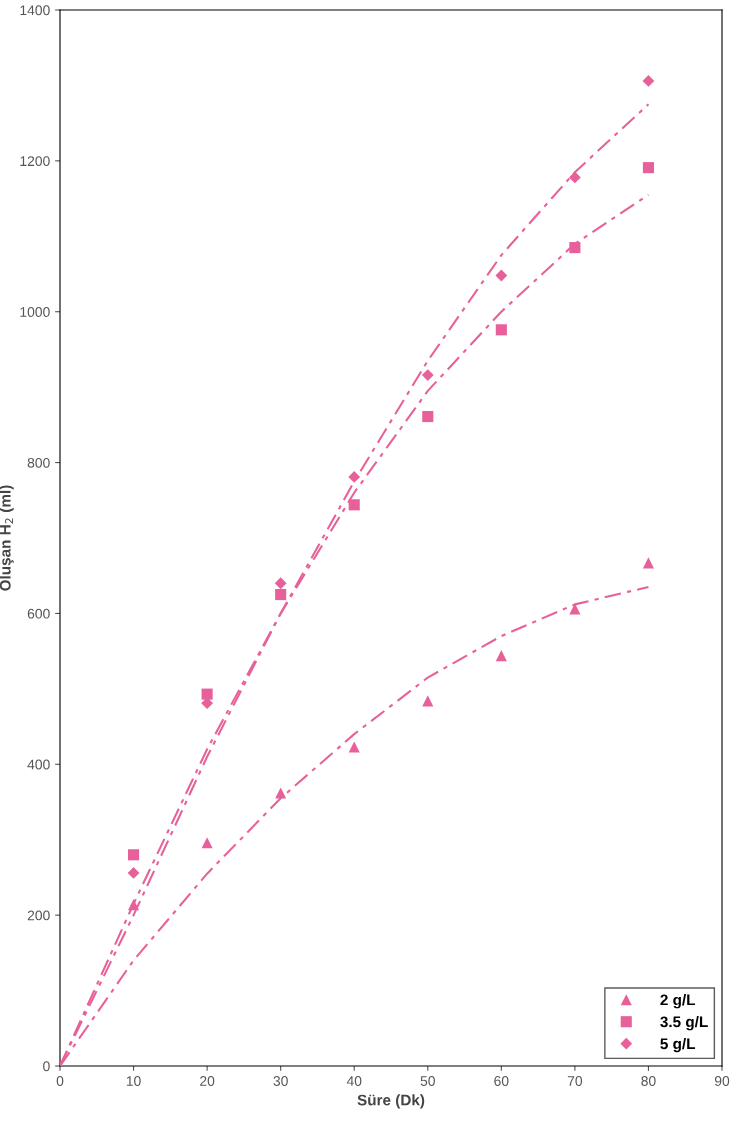  Describe the element at coordinates (35, 312) in the screenshot. I see `y-tick-label: 1000` at that location.